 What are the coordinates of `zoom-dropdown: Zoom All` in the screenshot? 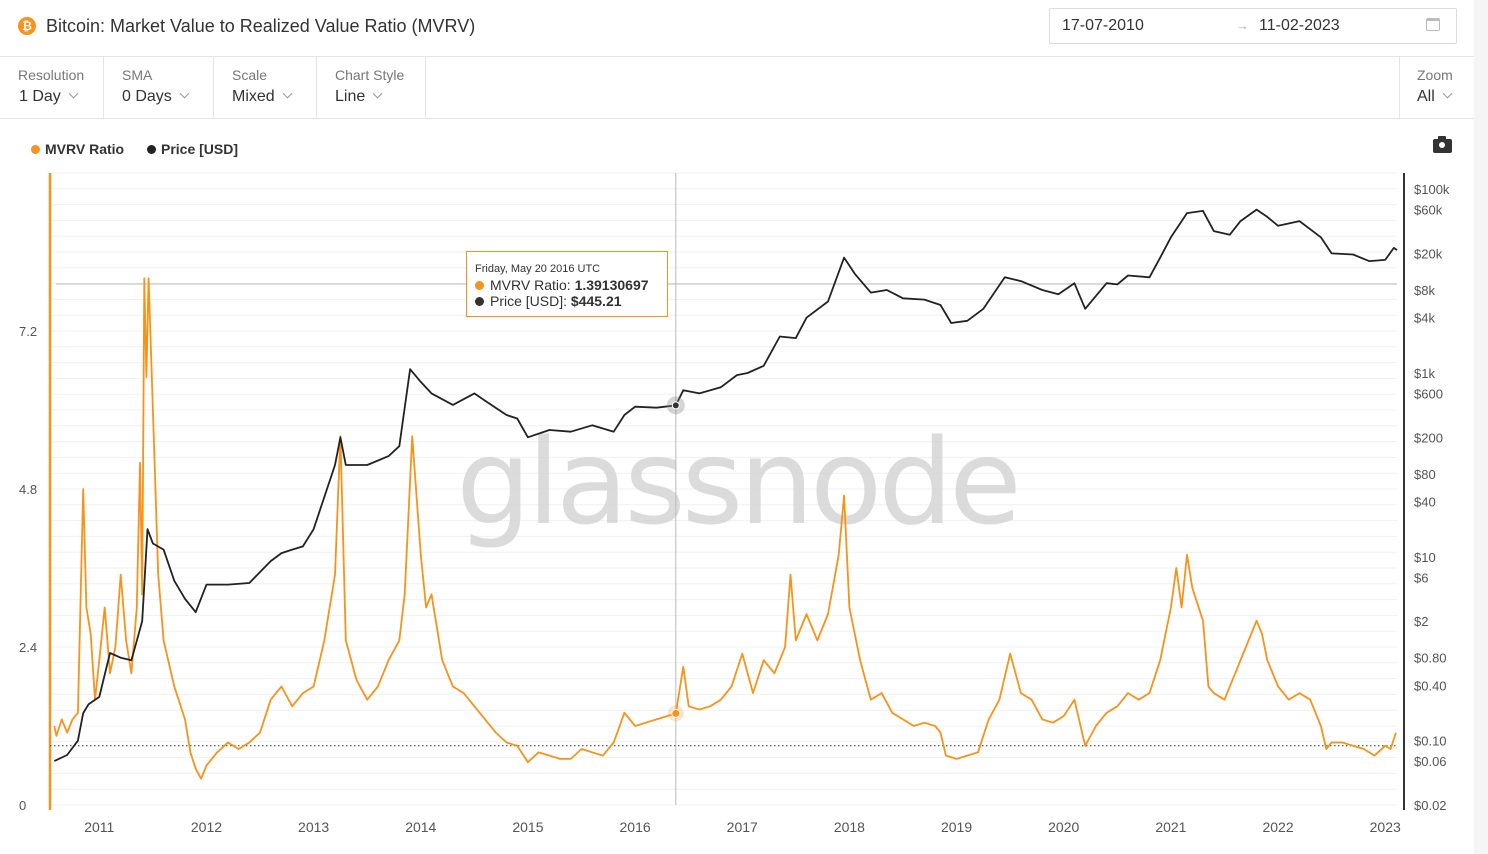 It's located at (1436, 87).